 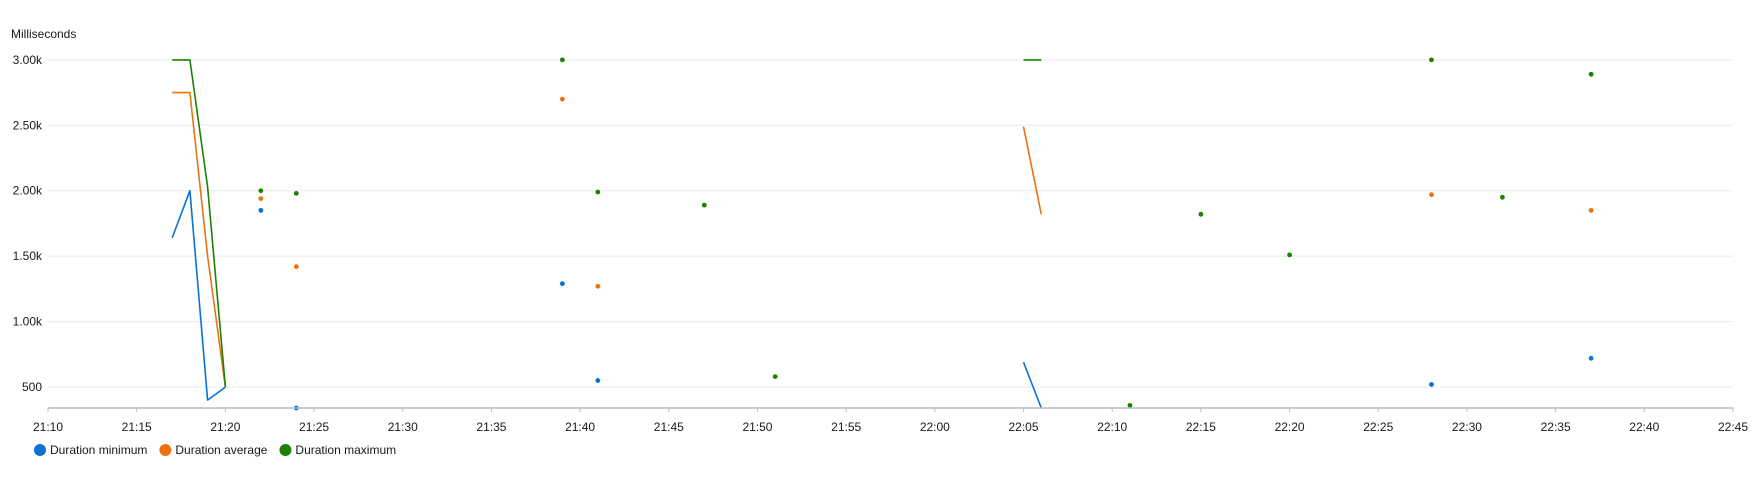 What do you see at coordinates (28, 125) in the screenshot?
I see `y-tick-label: 2.50k` at bounding box center [28, 125].